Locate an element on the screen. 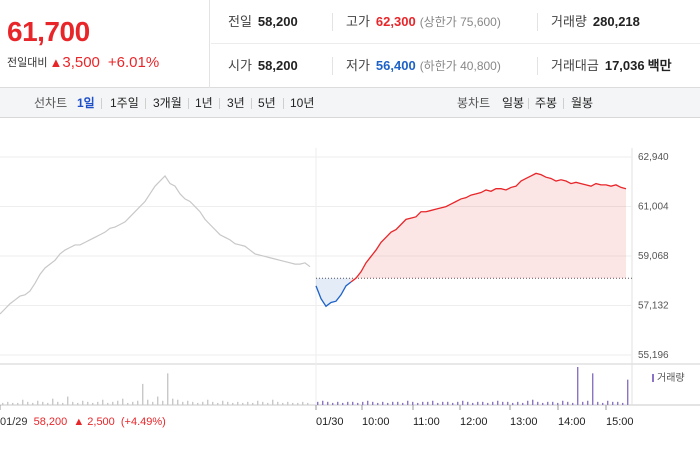  tab-3-months: 3개월 is located at coordinates (167, 103).